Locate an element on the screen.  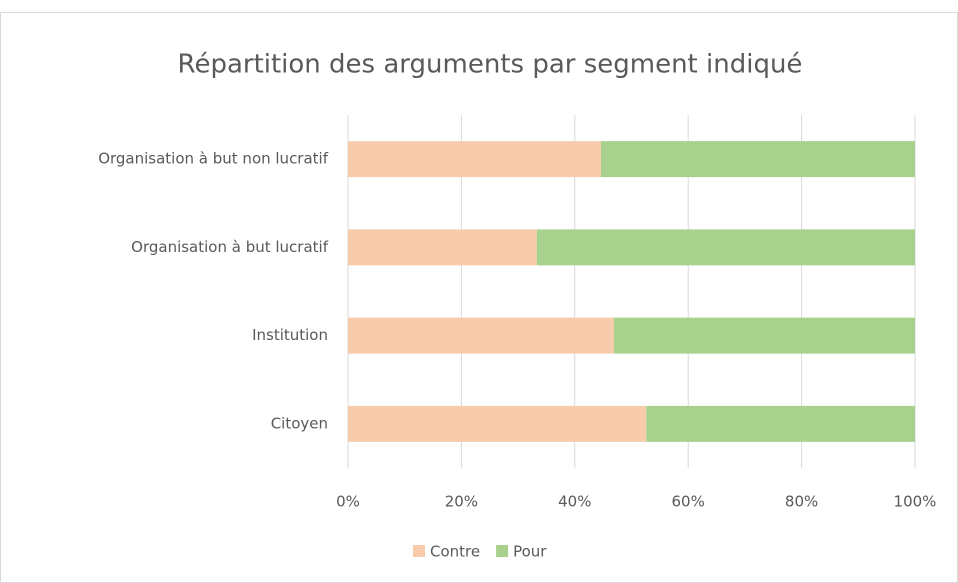
x-tick-label: 100% is located at coordinates (915, 502).